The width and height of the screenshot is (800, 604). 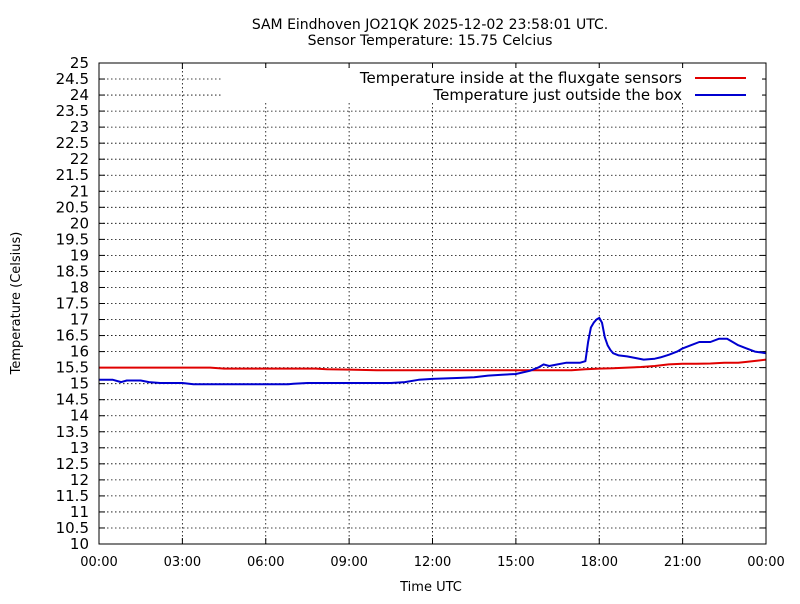 What do you see at coordinates (72, 464) in the screenshot?
I see `y-tick-label: 12.5` at bounding box center [72, 464].